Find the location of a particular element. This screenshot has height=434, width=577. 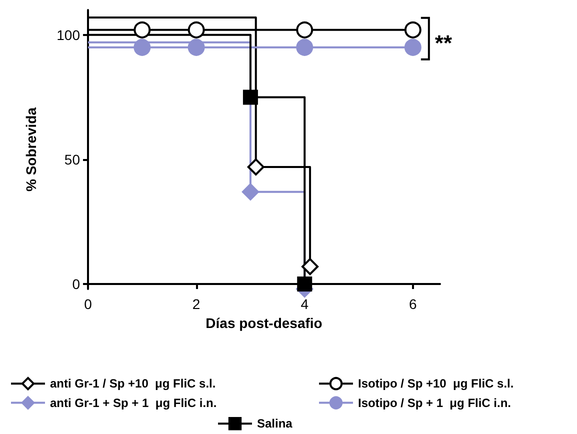

legend-label: anti Gr-1 / Sp +10 μg FliC s.l. is located at coordinates (133, 383).